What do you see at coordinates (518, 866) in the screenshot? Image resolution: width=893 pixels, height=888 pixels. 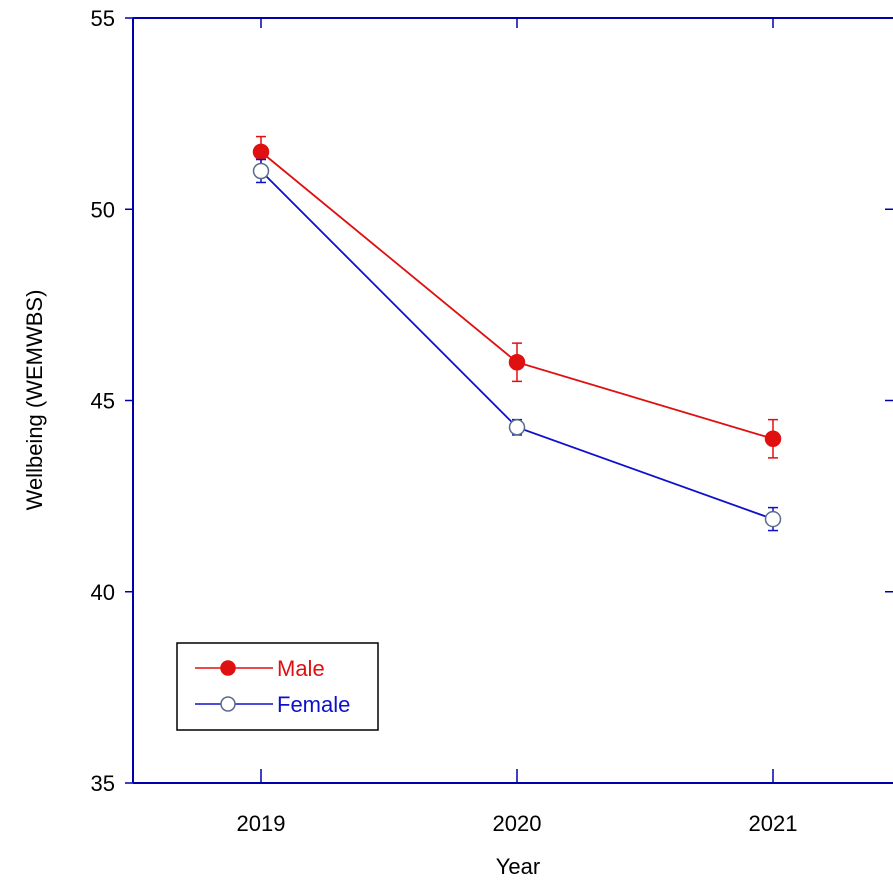 I see `x-axis-title: Year` at bounding box center [518, 866].